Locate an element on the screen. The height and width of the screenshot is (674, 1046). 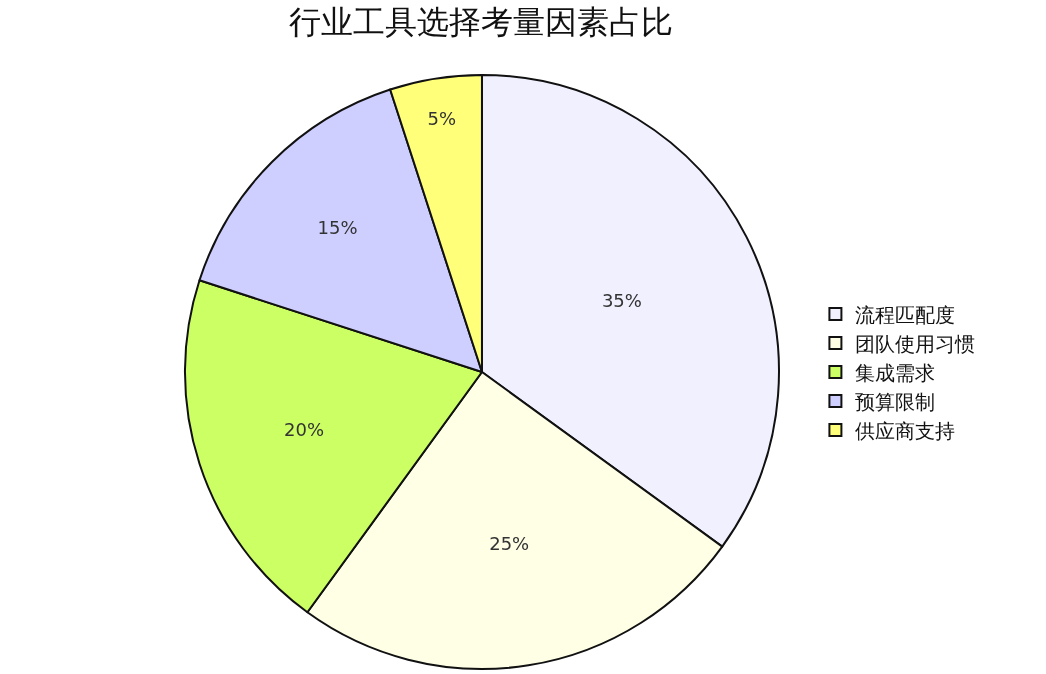
data-label: 25% is located at coordinates (509, 544).